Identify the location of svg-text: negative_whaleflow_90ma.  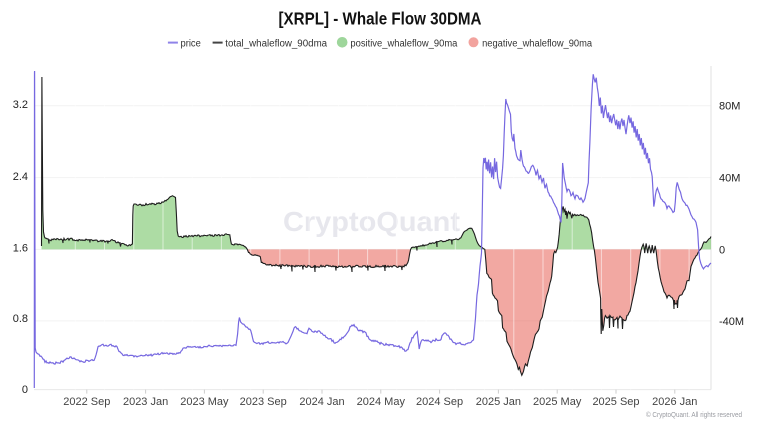
(537, 43).